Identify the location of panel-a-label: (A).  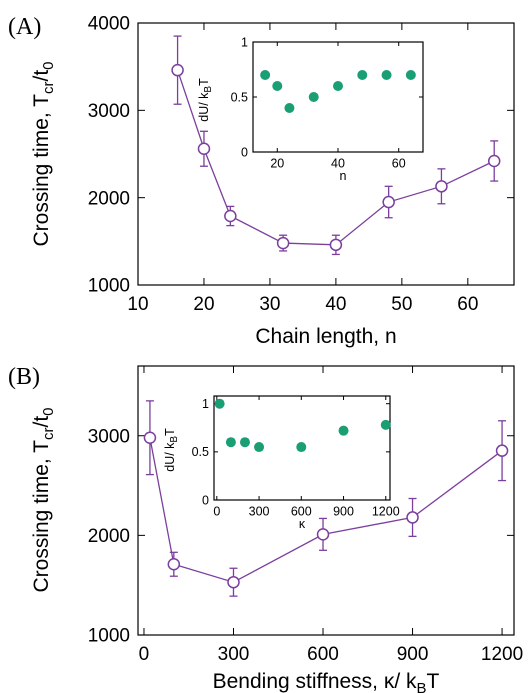
(24, 27).